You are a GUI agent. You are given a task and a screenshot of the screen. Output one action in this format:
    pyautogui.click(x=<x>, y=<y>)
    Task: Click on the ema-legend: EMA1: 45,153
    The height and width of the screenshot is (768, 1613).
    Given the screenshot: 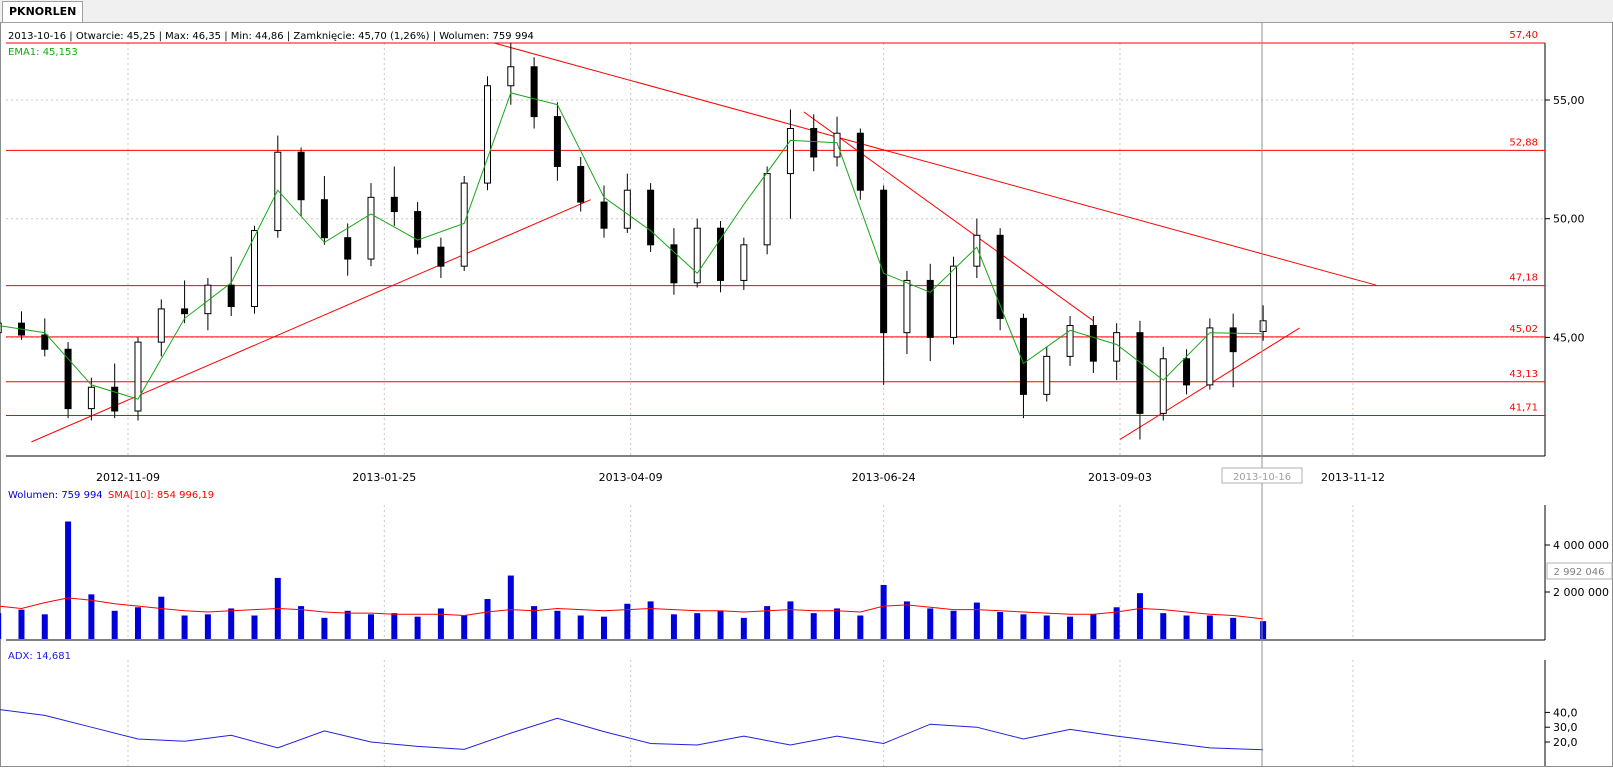 What is the action you would take?
    pyautogui.click(x=43, y=52)
    